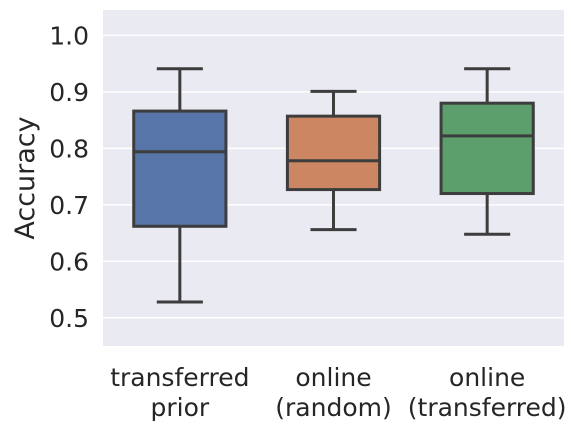 The image size is (574, 431). I want to click on y-tick-label: 0.8, so click(69, 148).